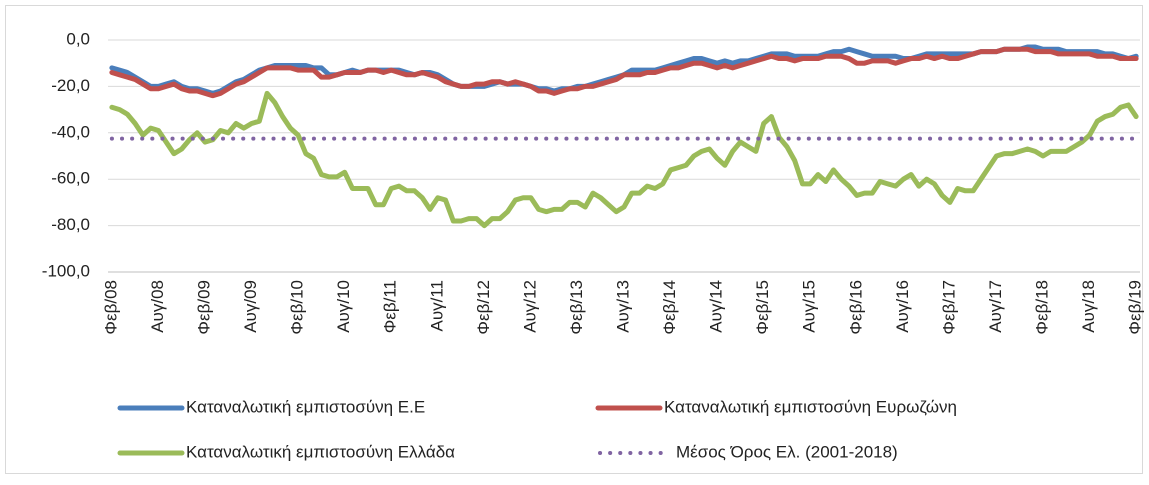 The image size is (1149, 485). What do you see at coordinates (305, 406) in the screenshot?
I see `legend-label: Καταναλωτική εμπιστοσύνη Ε.Ε` at bounding box center [305, 406].